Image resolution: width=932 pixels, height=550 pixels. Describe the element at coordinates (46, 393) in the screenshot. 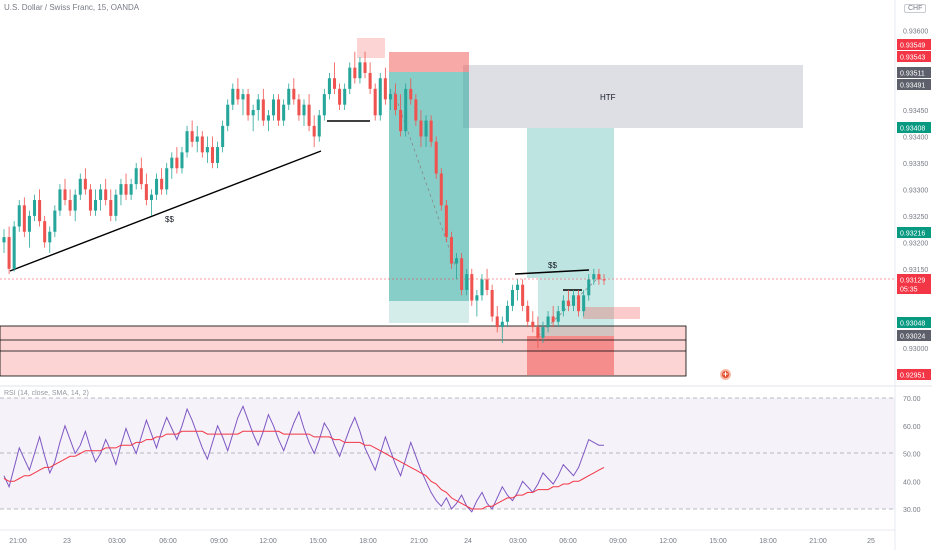

I see `rsi-indicator-label: RSI (14, close, SMA, 14, 2)` at that location.